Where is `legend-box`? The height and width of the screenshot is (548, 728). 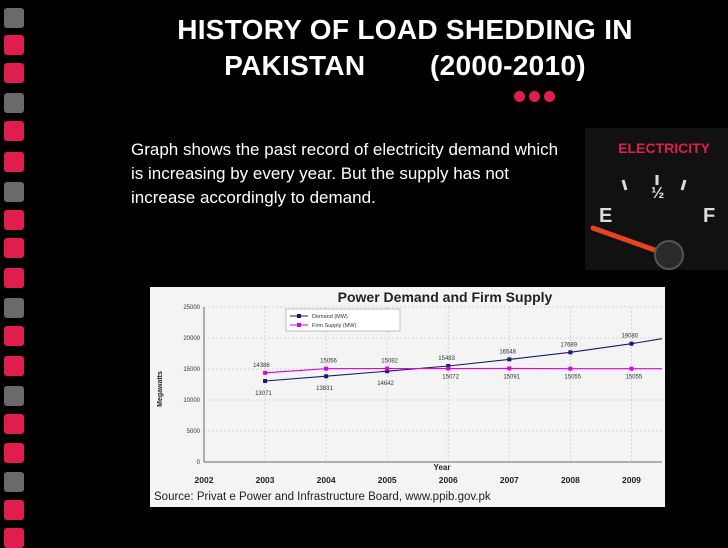
legend-box is located at coordinates (343, 320).